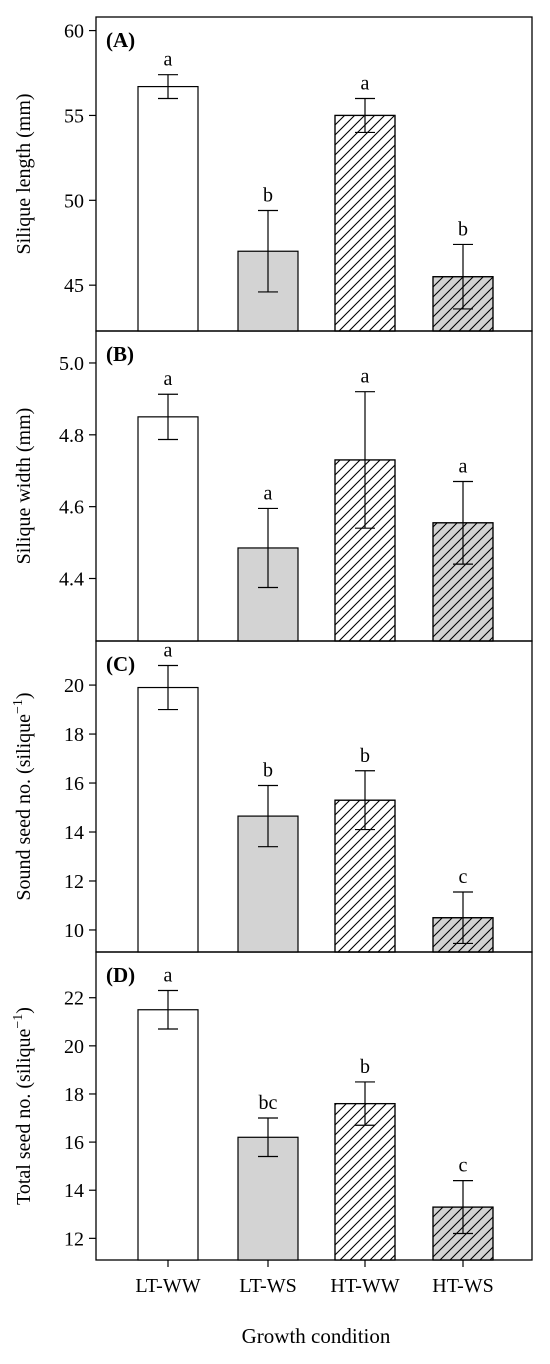 The height and width of the screenshot is (1364, 550). Describe the element at coordinates (24, 486) in the screenshot. I see `y-axis-label: Silique width (mm)` at that location.